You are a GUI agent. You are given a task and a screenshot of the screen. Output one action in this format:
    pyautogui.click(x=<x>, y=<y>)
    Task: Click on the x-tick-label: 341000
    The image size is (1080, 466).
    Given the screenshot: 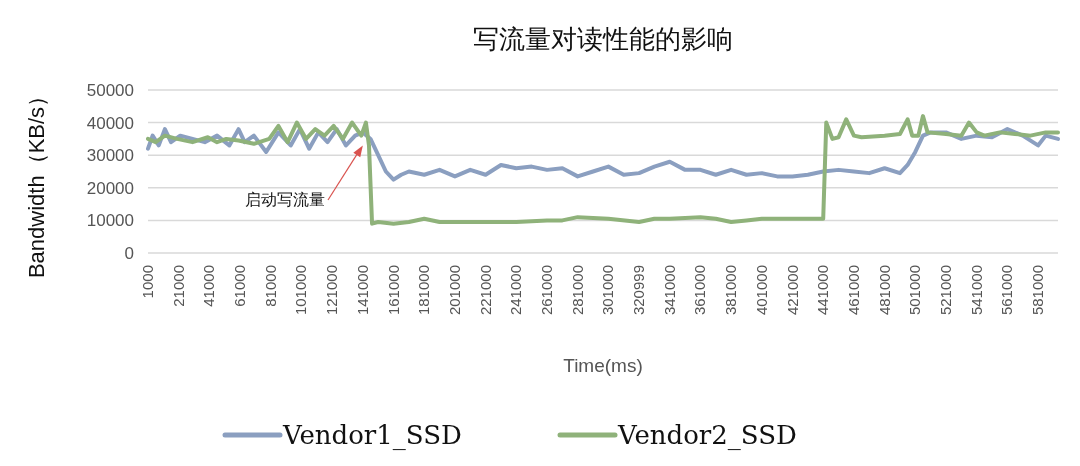 What is the action you would take?
    pyautogui.click(x=669, y=290)
    